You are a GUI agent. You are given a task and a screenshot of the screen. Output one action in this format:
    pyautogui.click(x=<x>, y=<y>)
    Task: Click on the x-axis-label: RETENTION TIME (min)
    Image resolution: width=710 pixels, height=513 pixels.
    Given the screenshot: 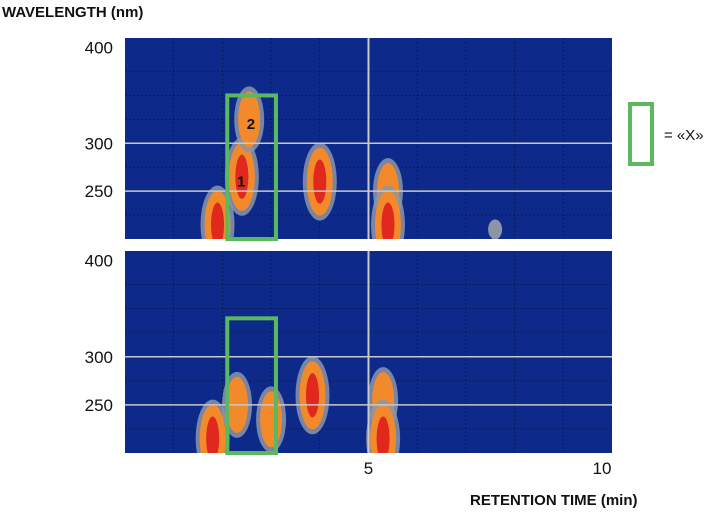 What is the action you would take?
    pyautogui.click(x=554, y=500)
    